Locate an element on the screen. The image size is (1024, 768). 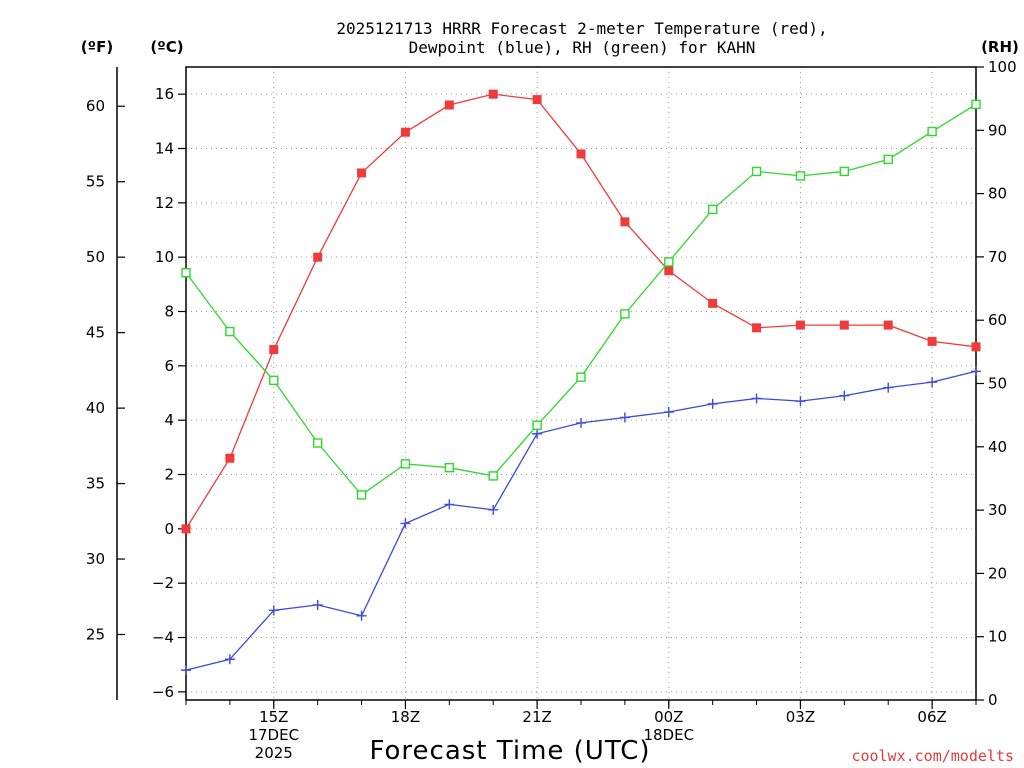
celsius-tick-label: 2 is located at coordinates (169, 475).